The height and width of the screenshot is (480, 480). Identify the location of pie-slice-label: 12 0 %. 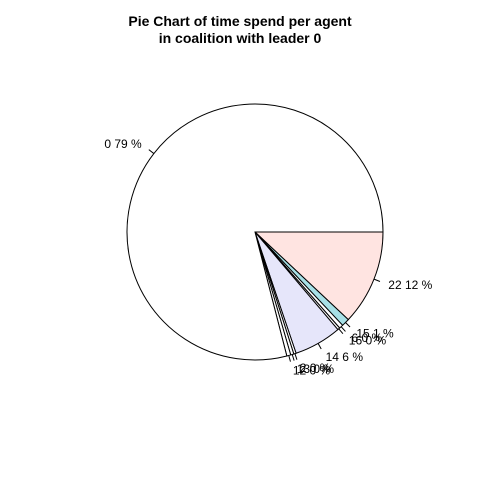
(312, 370).